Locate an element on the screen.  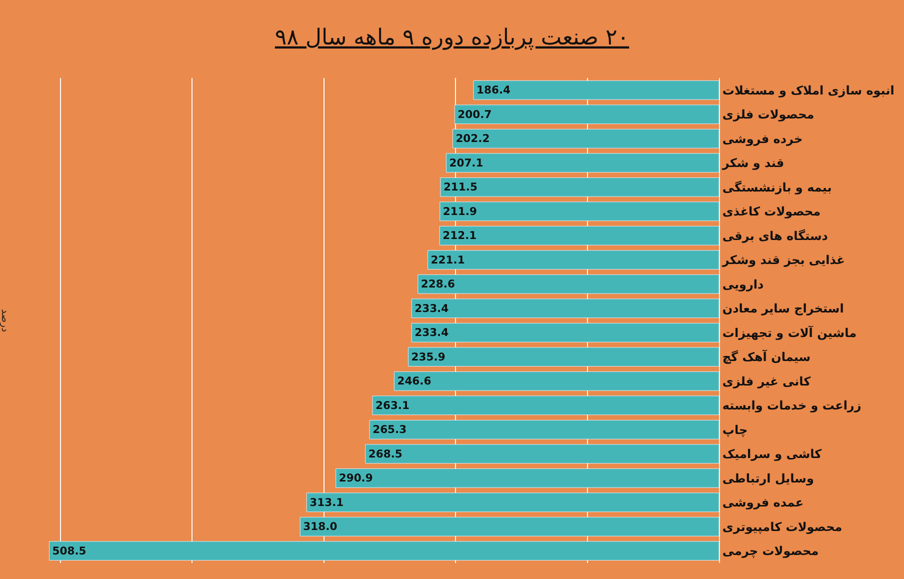
data-label: 228.6 is located at coordinates (437, 284).